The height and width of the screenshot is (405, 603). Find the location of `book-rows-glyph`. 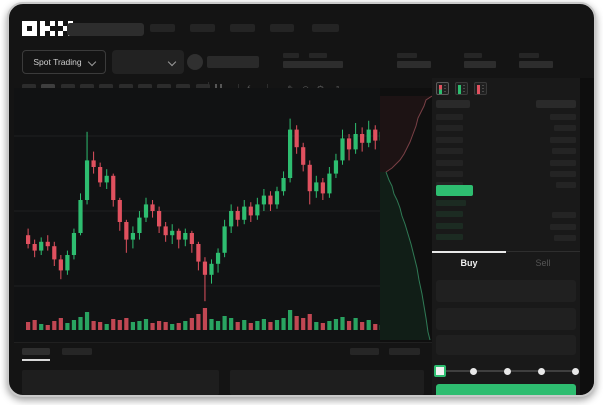

book-rows-glyph is located at coordinates (464, 88).